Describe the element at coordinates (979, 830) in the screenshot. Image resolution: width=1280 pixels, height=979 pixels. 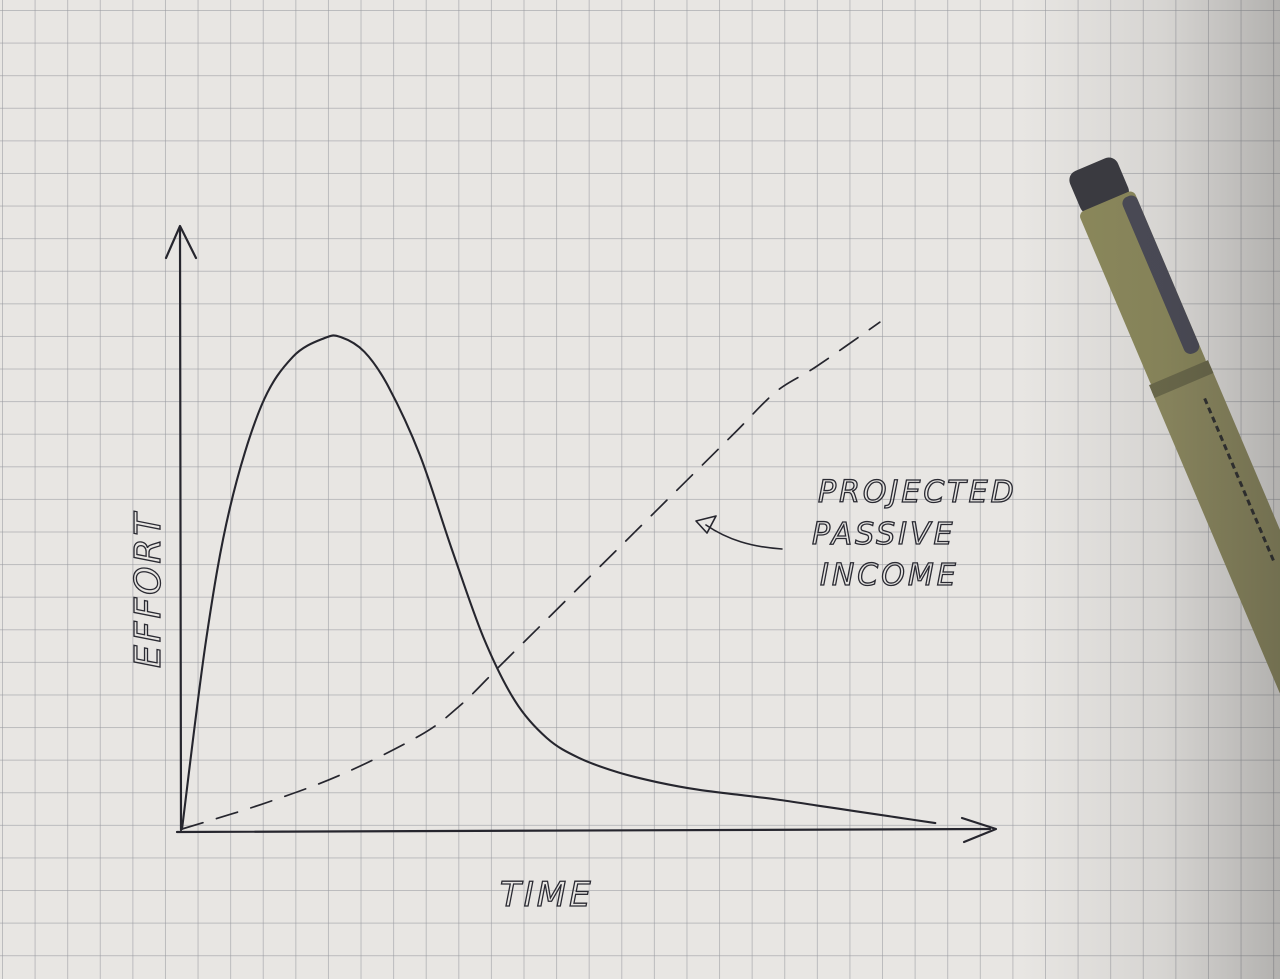
I see `x-axis-arrowhead` at that location.